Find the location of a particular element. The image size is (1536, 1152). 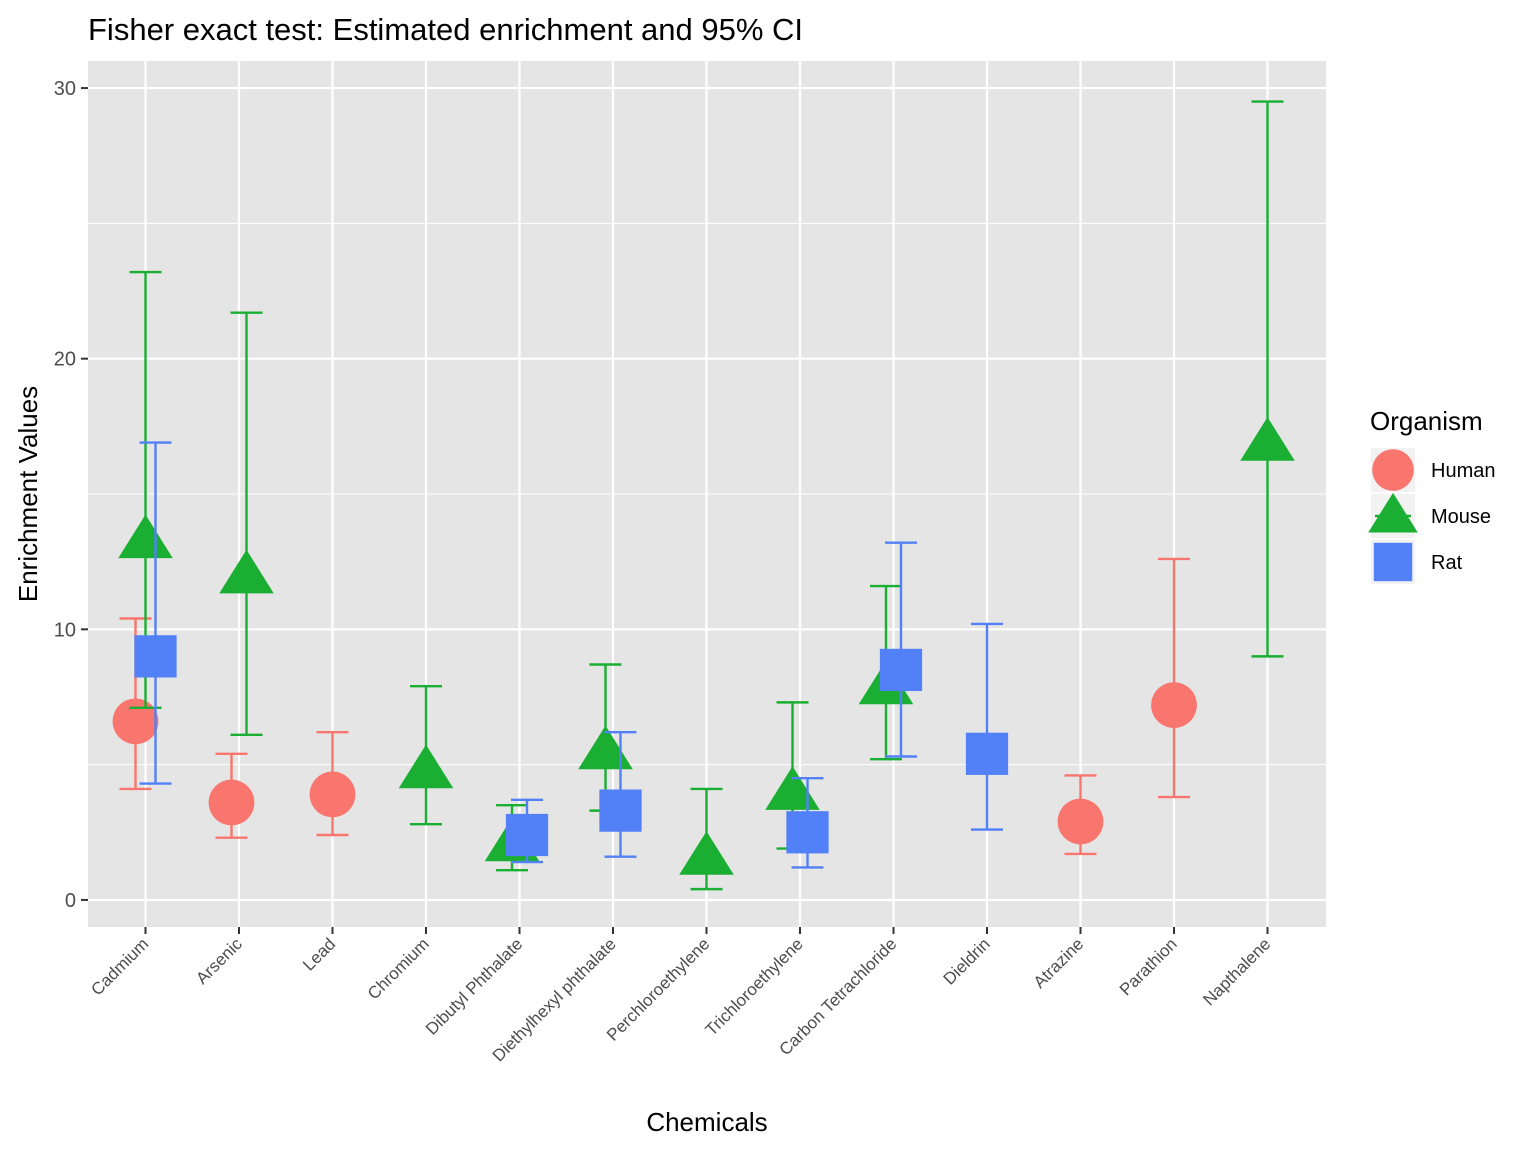

legend-label-rat: Rat is located at coordinates (1447, 563).